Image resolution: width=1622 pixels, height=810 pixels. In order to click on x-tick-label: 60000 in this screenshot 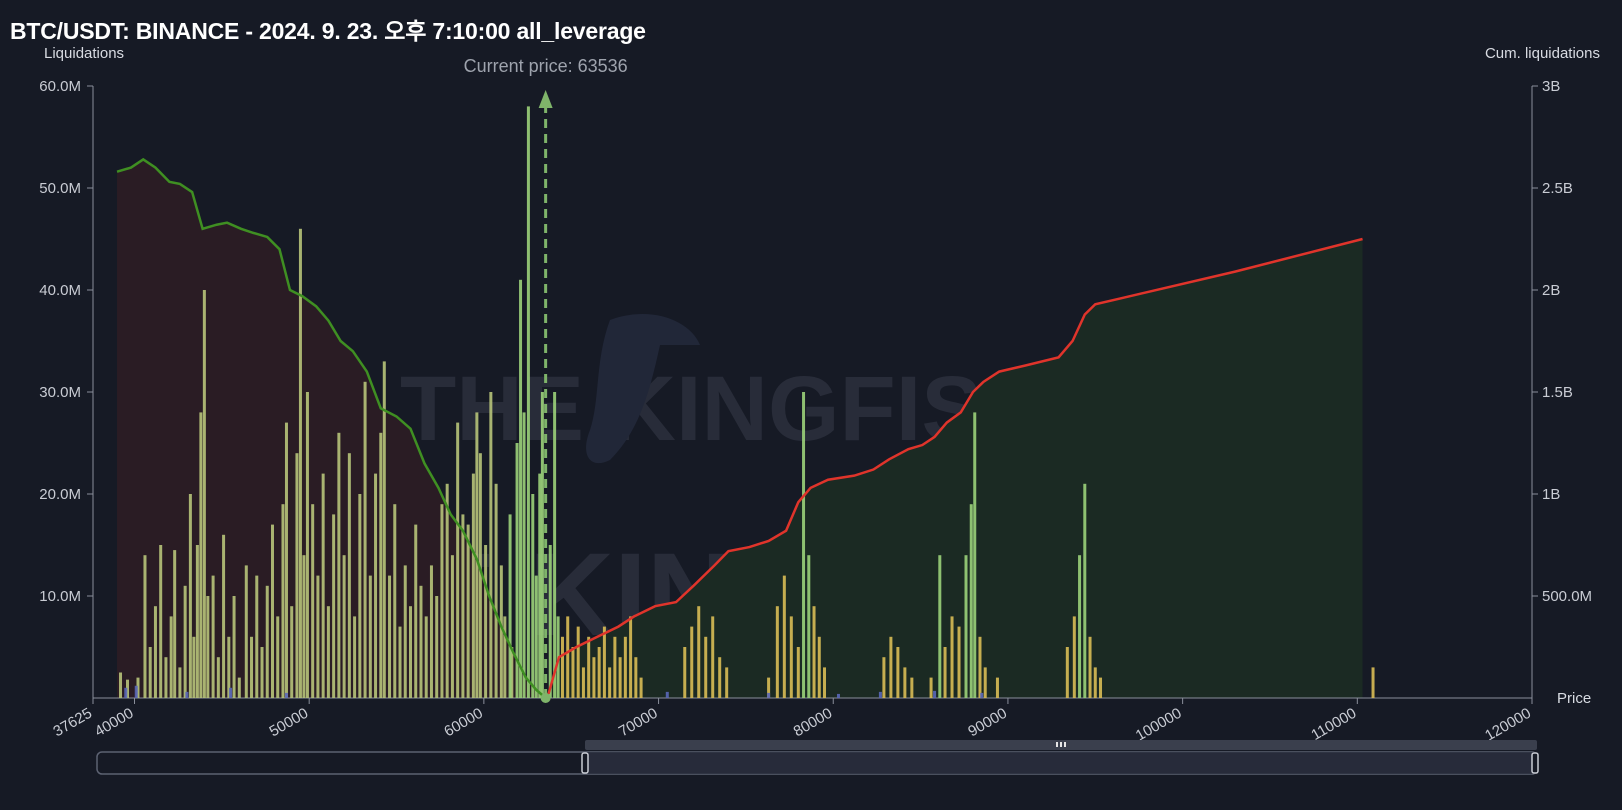, I will do `click(463, 723)`.